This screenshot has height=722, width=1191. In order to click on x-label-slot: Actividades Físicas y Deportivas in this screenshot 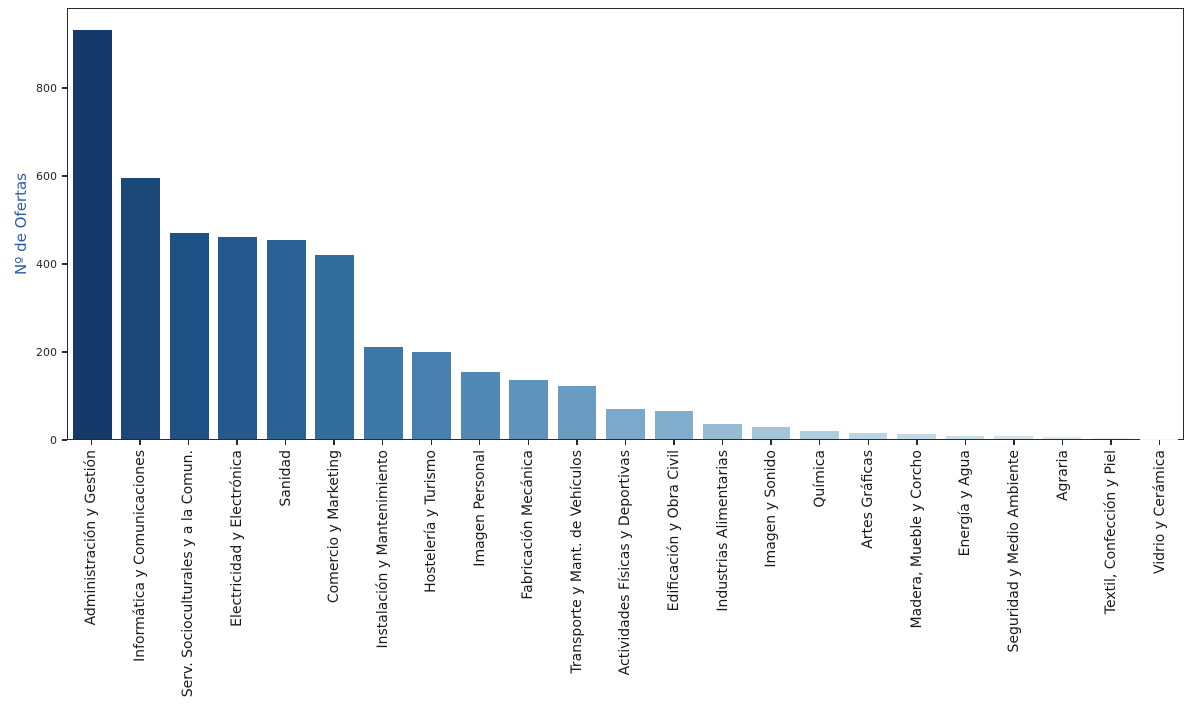, I will do `click(625, 573)`.